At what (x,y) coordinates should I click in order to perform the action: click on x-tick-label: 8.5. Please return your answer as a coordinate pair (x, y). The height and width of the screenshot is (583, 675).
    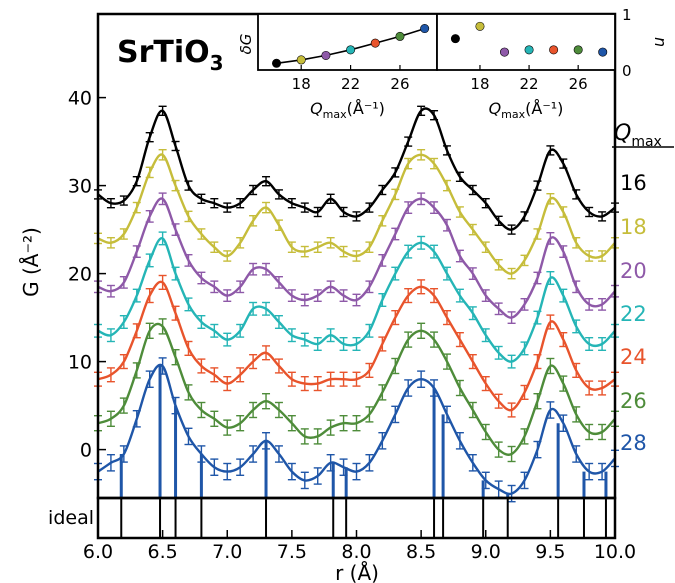
    Looking at the image, I should click on (421, 552).